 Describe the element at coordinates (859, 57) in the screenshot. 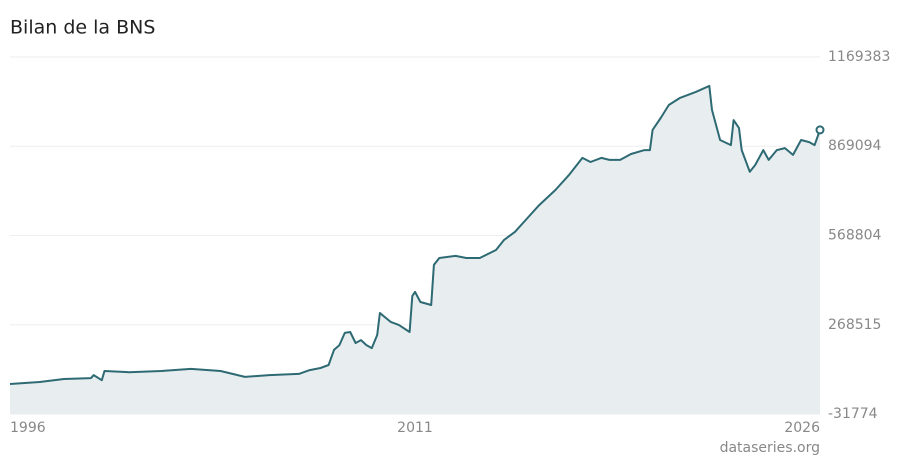

I see `y-tick-label: 1169383` at that location.